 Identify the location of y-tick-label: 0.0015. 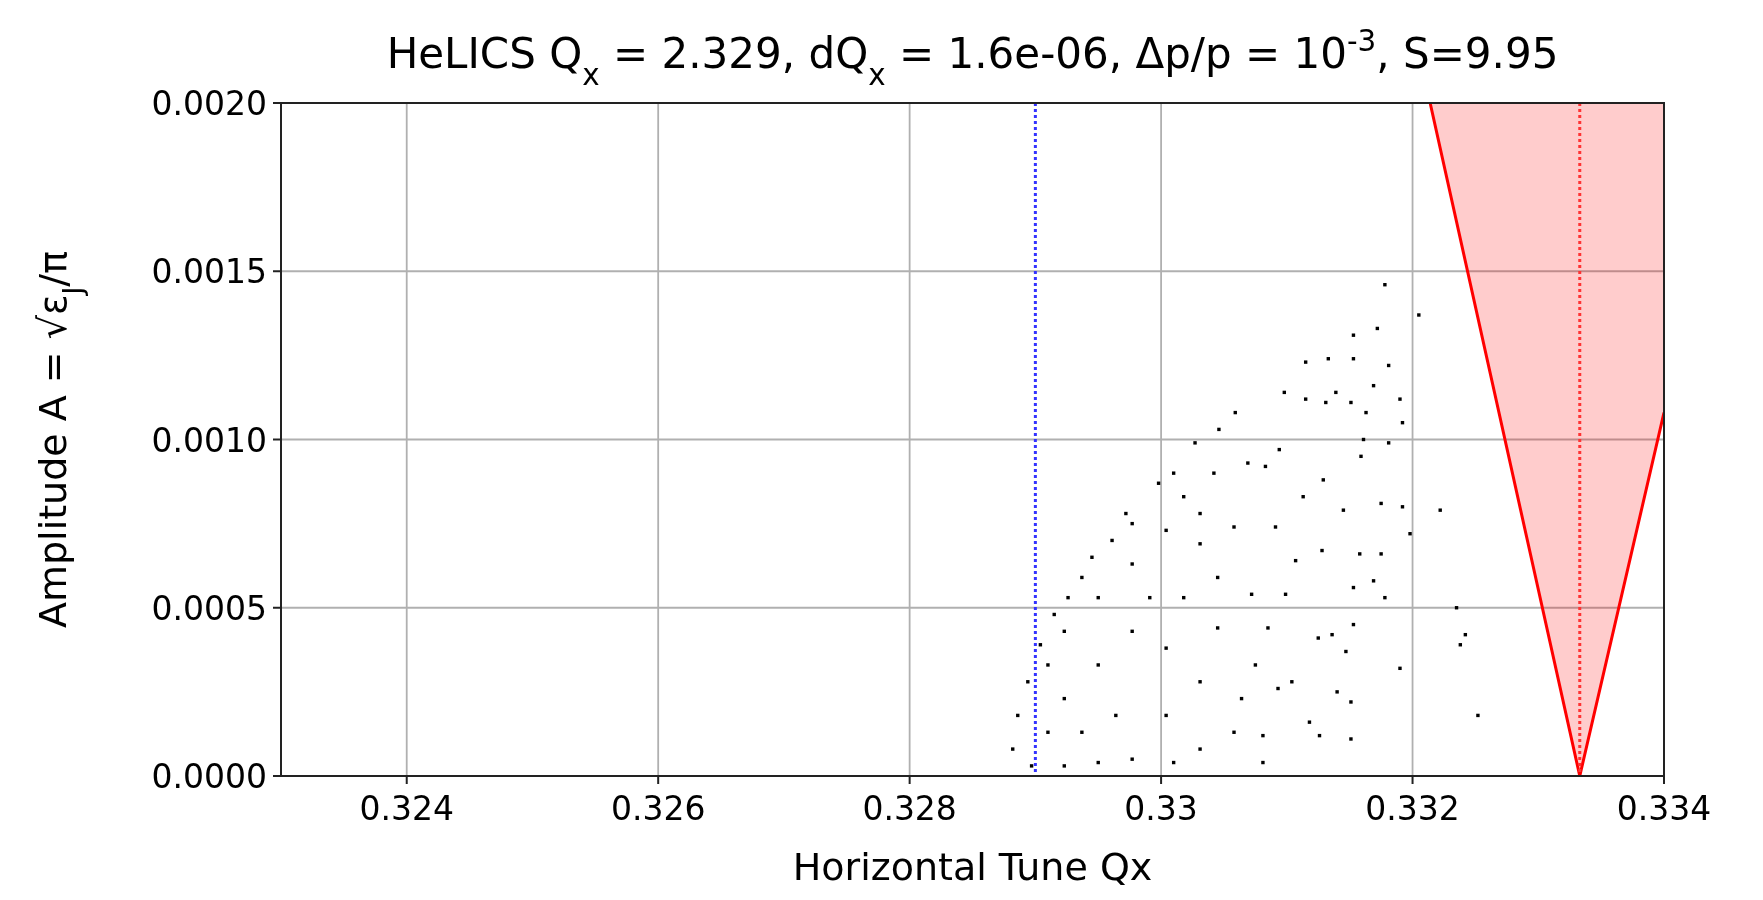
(209, 272).